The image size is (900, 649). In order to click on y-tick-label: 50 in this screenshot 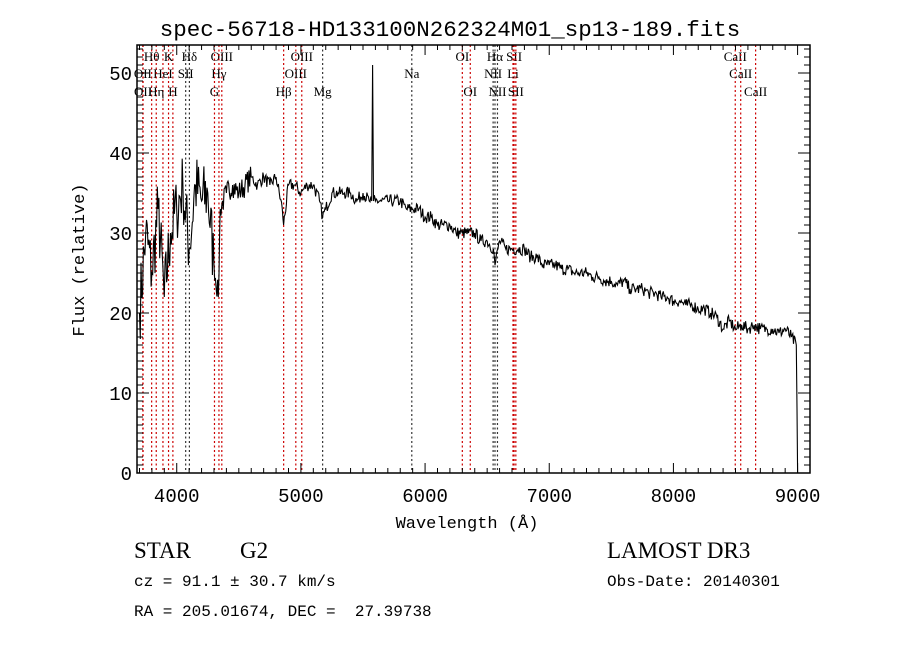, I will do `click(120, 75)`.